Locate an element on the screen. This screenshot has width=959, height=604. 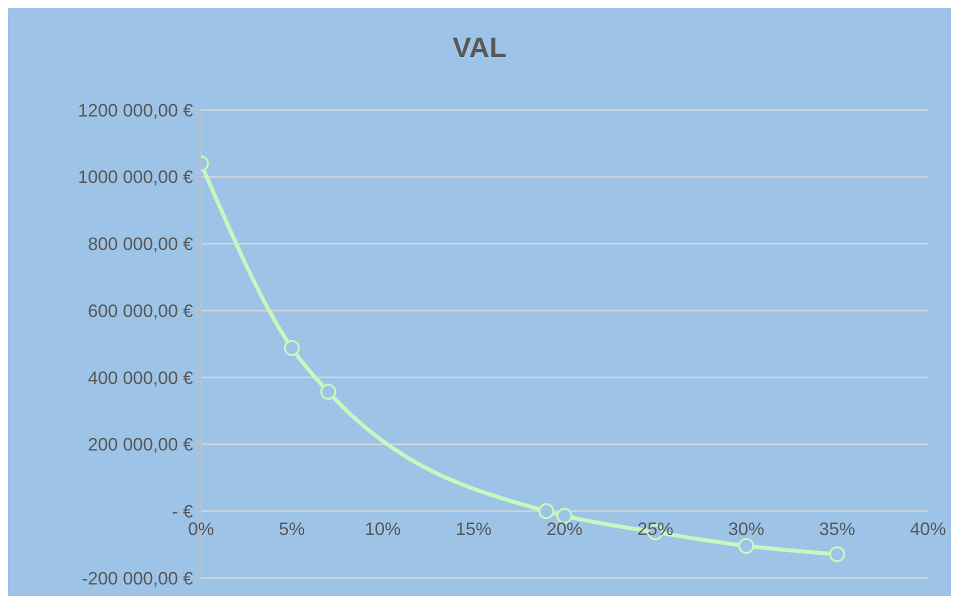
y-tick-label: -200 000,00 € is located at coordinates (137, 578).